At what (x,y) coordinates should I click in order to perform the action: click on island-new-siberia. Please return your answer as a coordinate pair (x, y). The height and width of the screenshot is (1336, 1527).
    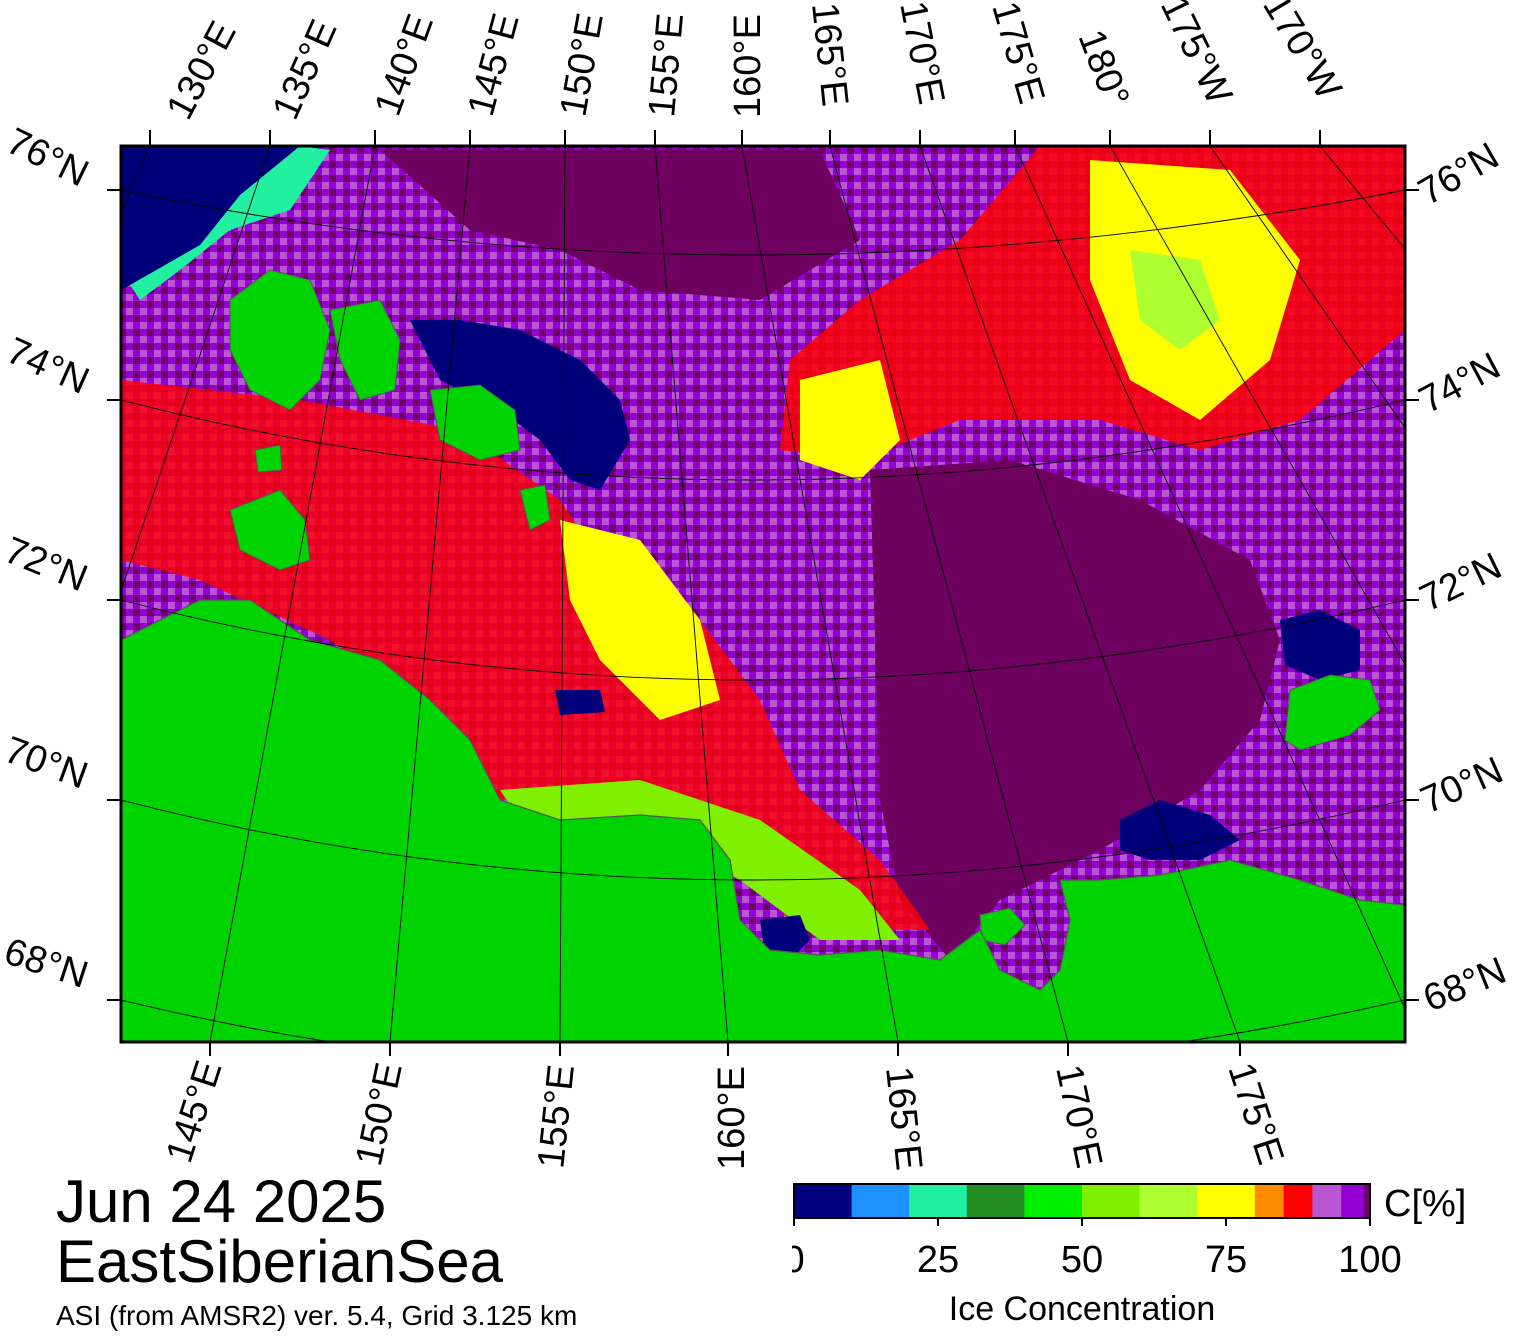
    Looking at the image, I should click on (365, 350).